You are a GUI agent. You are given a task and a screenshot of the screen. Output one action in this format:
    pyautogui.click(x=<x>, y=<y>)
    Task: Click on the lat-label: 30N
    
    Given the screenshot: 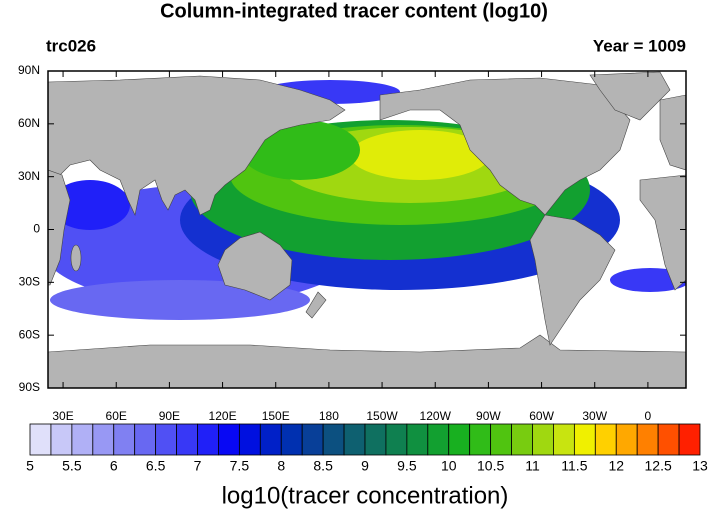 What is the action you would take?
    pyautogui.click(x=29, y=176)
    